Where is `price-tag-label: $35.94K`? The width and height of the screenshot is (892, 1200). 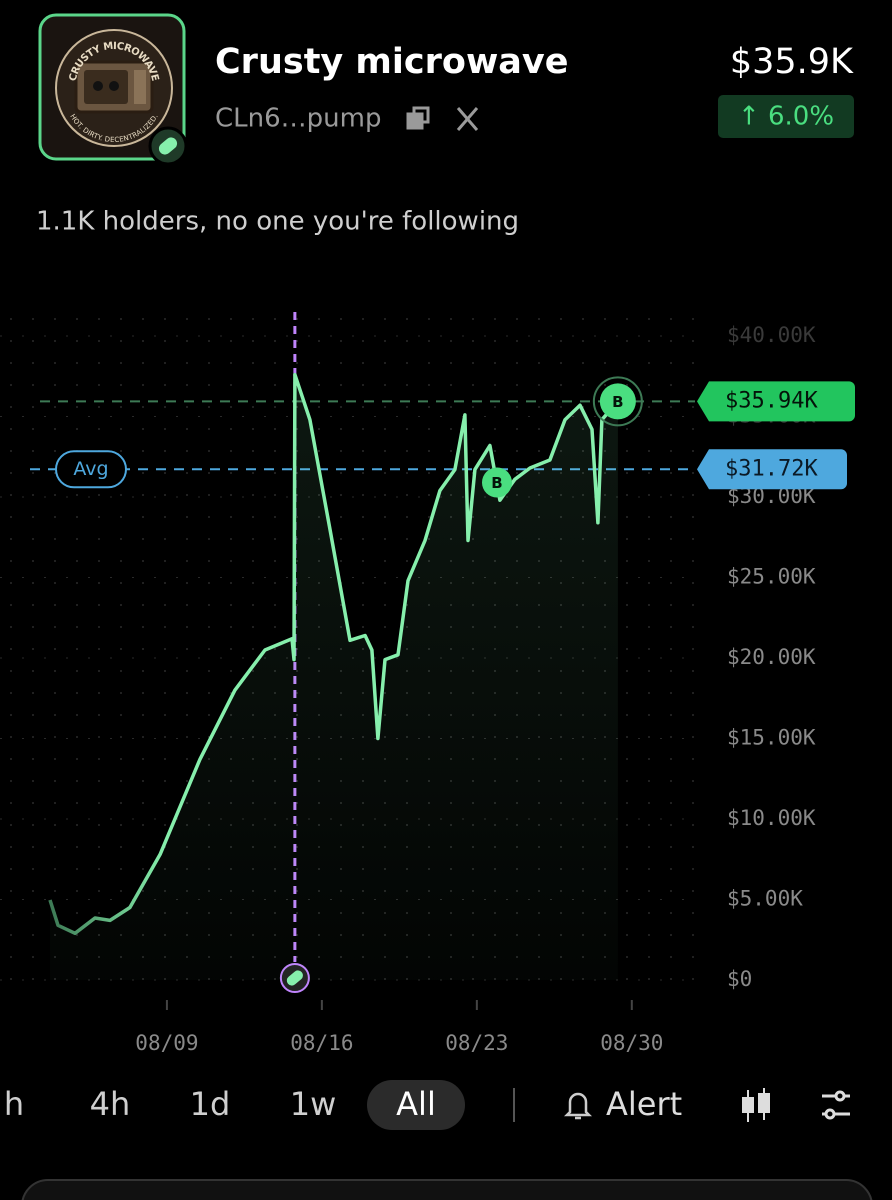 price-tag-label: $35.94K is located at coordinates (771, 400).